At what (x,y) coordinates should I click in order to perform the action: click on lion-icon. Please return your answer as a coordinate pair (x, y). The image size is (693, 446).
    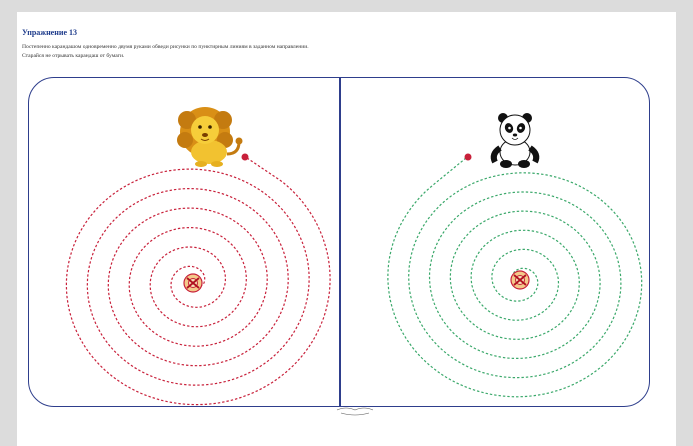
    Looking at the image, I should click on (210, 137).